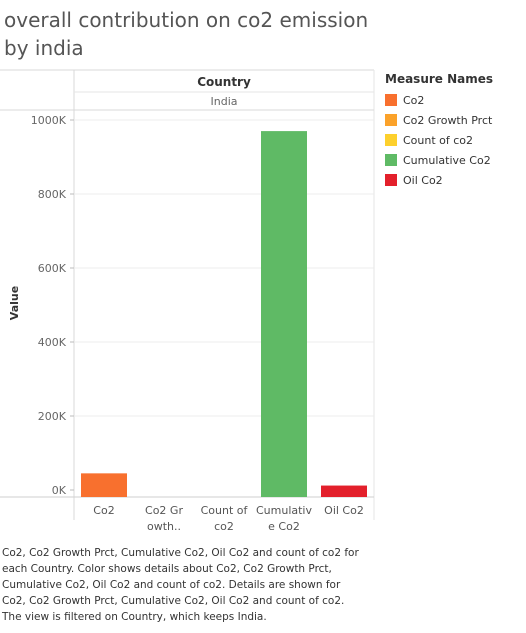 The width and height of the screenshot is (526, 633). I want to click on legend-label: Co2, so click(414, 100).